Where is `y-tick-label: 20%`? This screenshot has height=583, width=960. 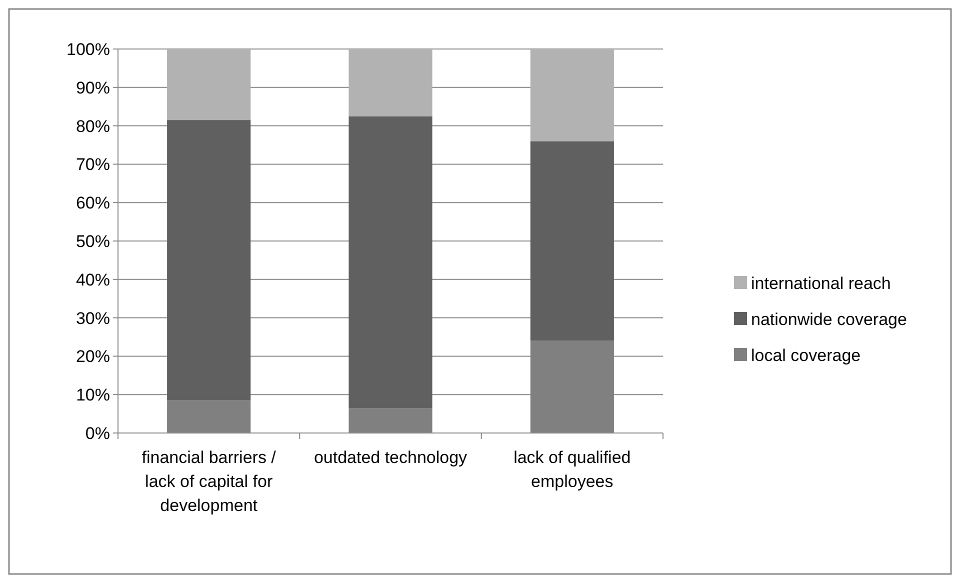
y-tick-label: 20% is located at coordinates (93, 356).